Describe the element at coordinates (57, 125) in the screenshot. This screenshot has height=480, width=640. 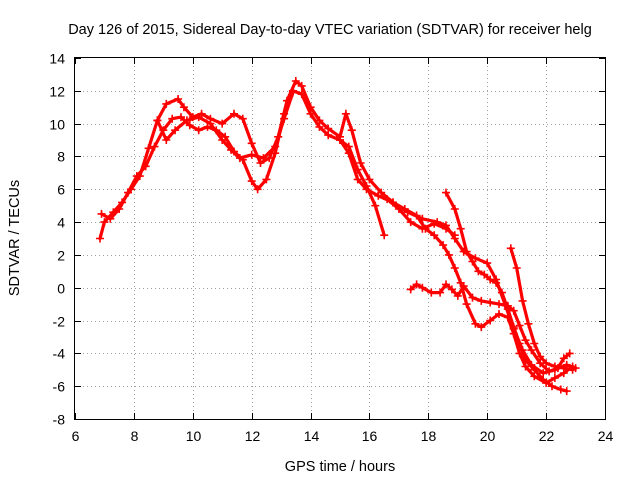
I see `y-tick-label: 10` at that location.